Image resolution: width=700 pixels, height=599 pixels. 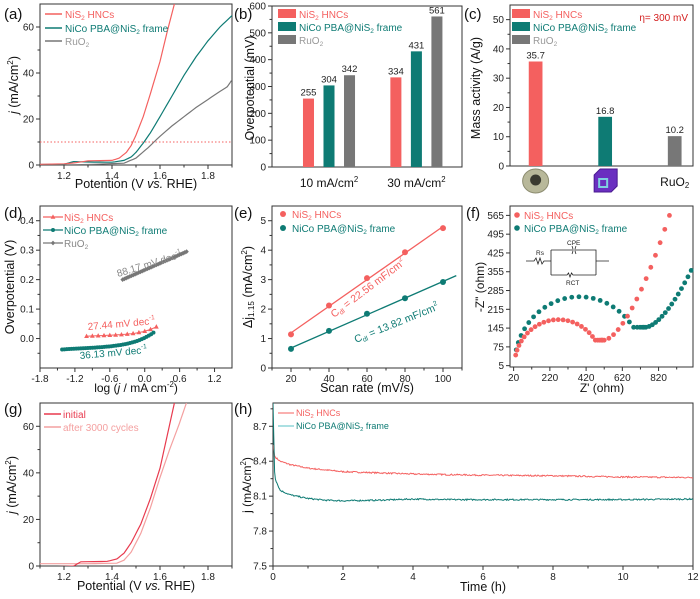 I want to click on y-tick-label: 600, so click(x=257, y=7).